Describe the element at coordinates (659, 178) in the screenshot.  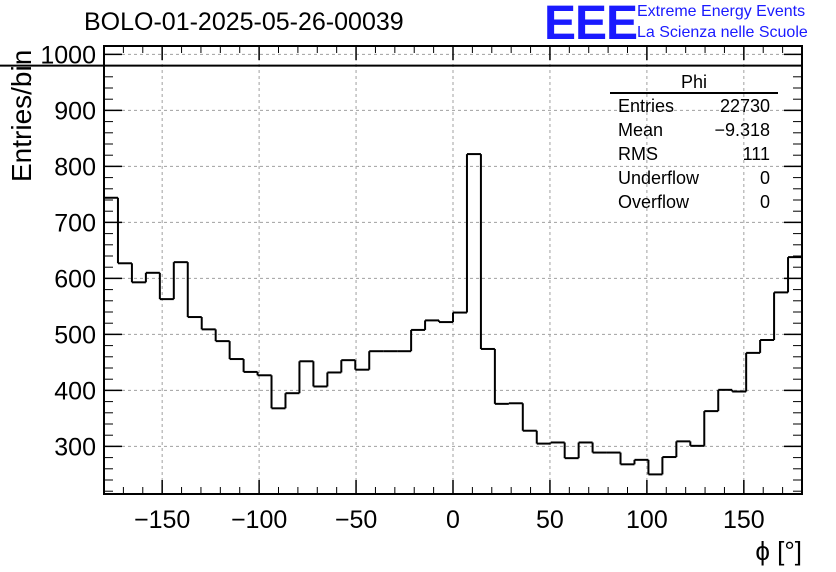
I see `stats-label: Underflow` at that location.